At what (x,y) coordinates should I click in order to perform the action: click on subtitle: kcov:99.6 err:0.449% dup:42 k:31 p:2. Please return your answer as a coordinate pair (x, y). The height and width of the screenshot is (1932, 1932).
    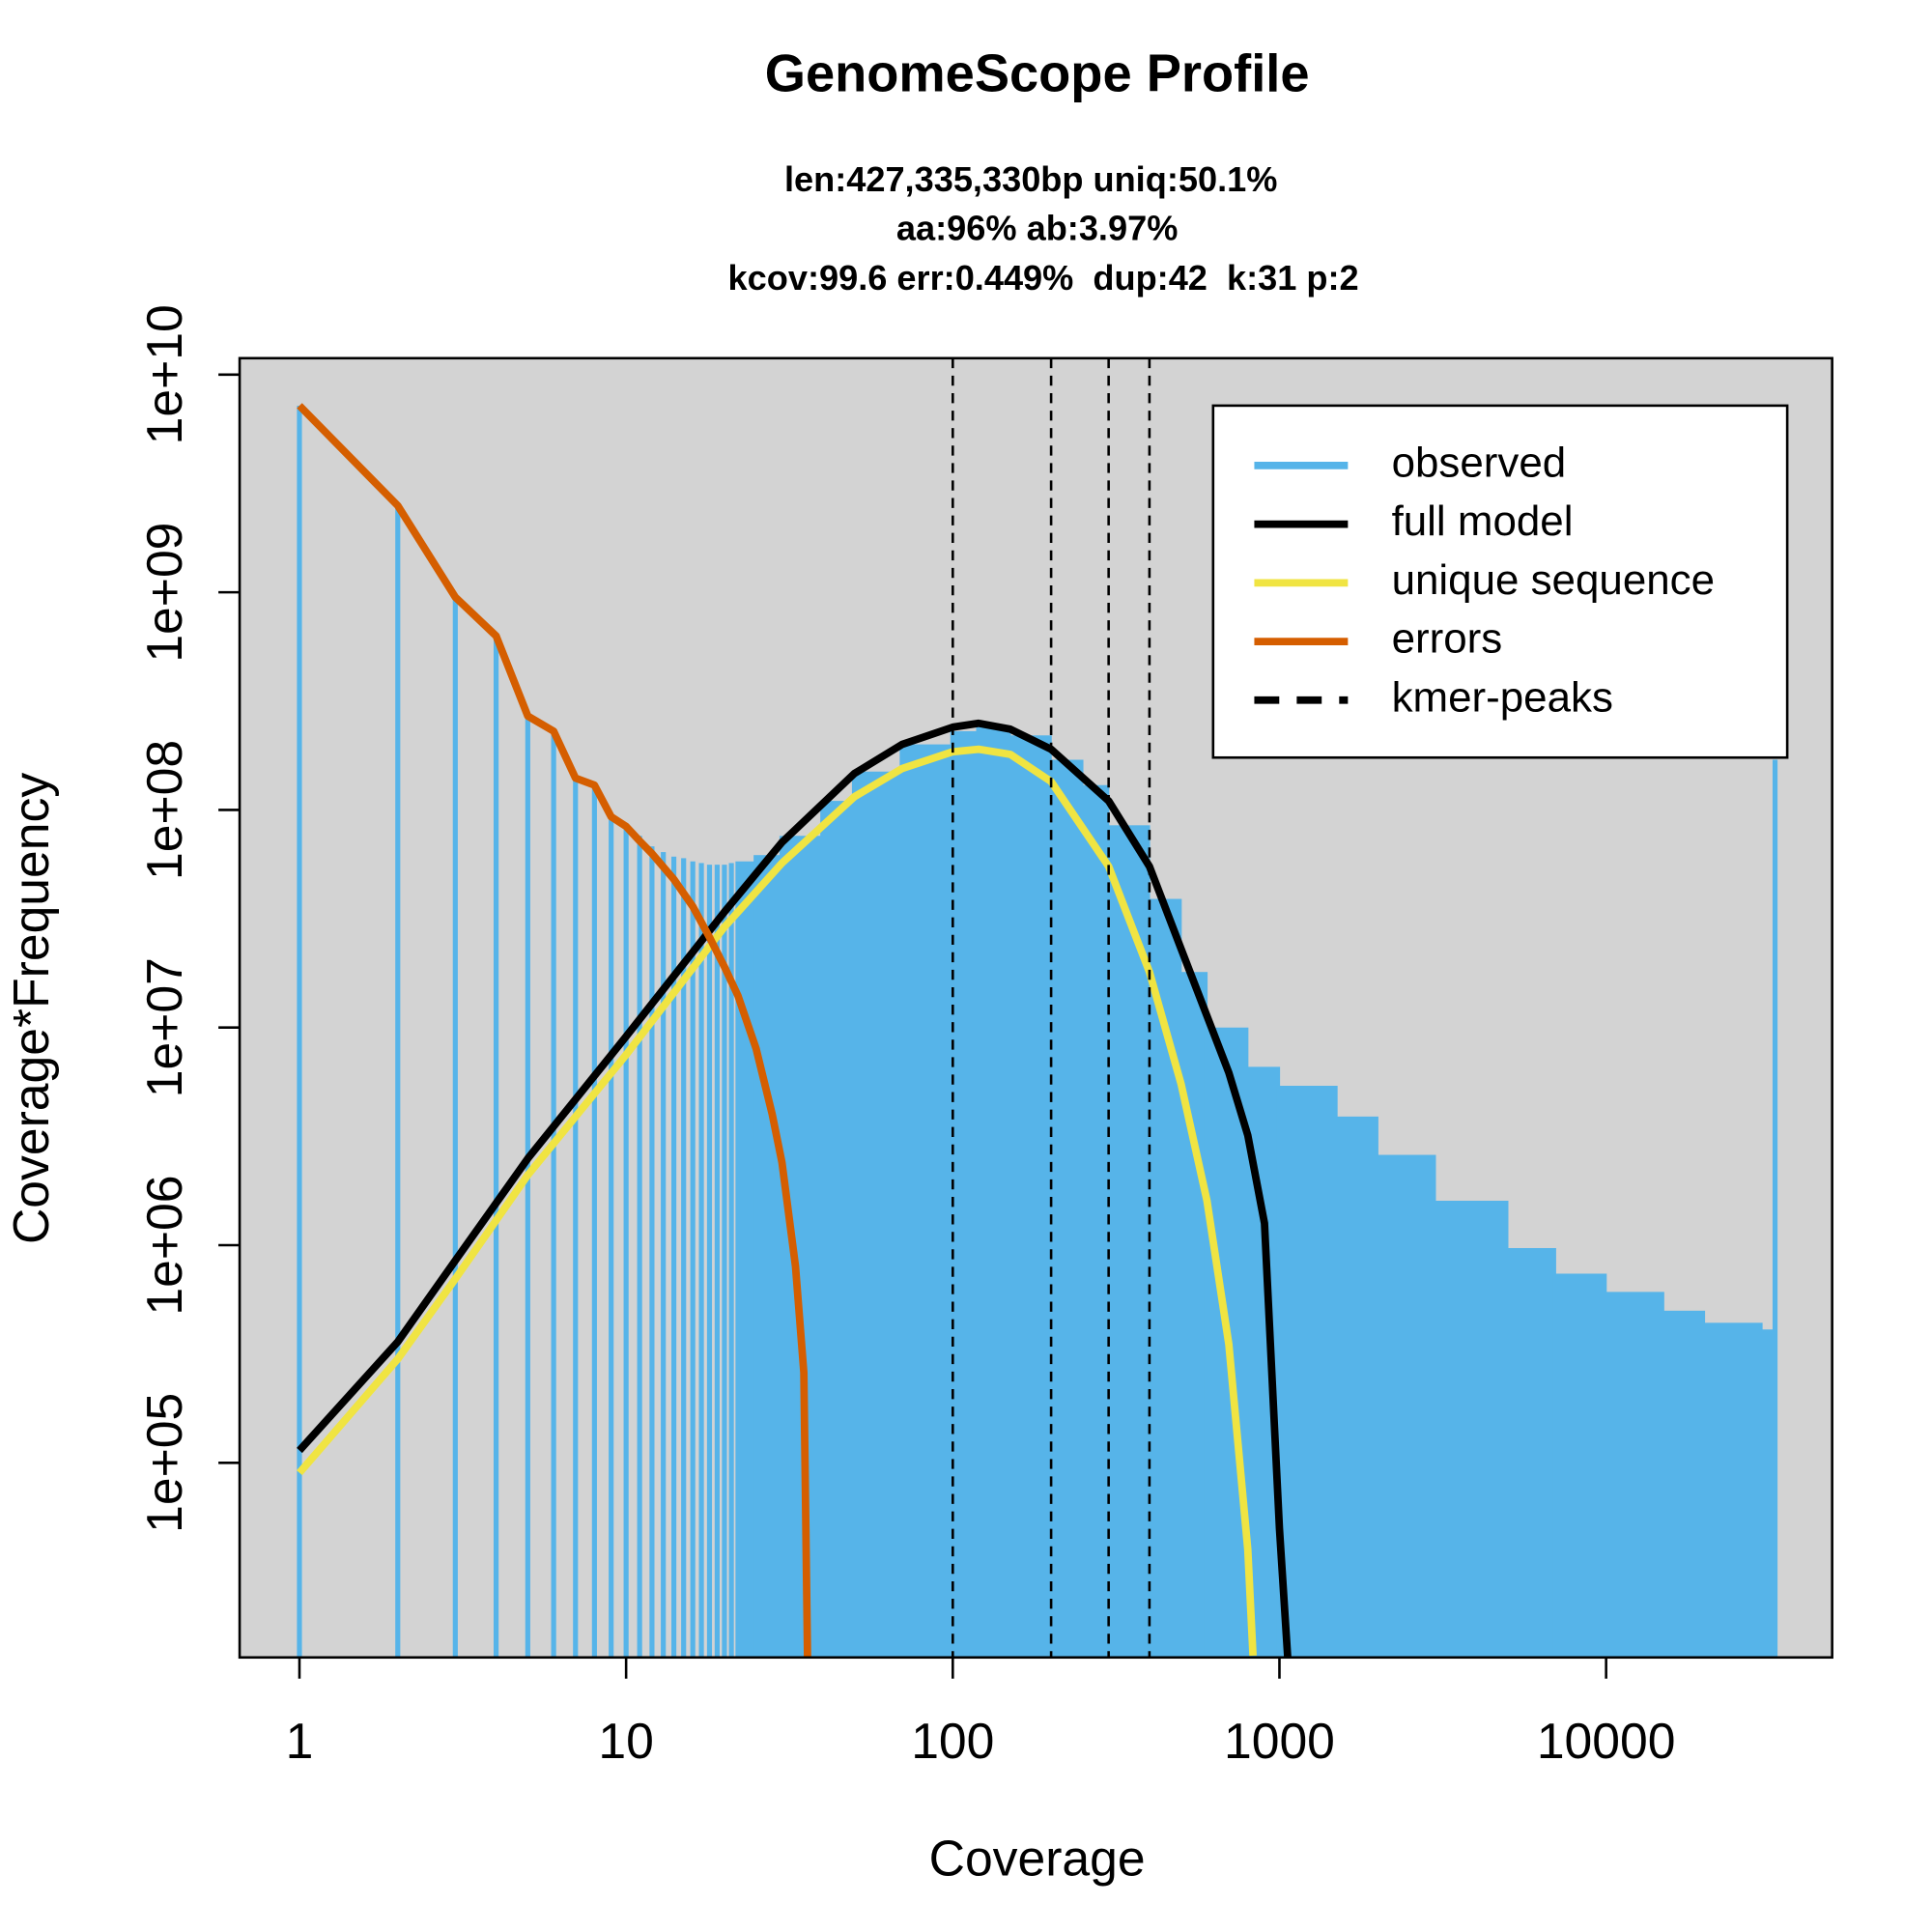
    Looking at the image, I should click on (1043, 278).